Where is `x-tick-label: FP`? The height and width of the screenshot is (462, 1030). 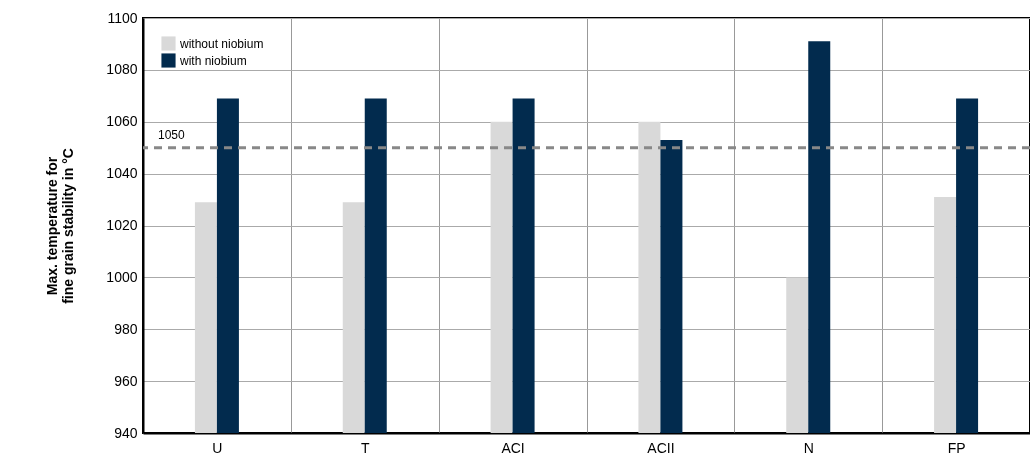 x-tick-label: FP is located at coordinates (956, 447).